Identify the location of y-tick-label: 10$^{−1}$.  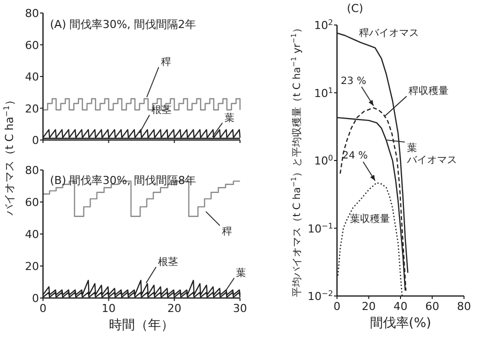
(321, 228).